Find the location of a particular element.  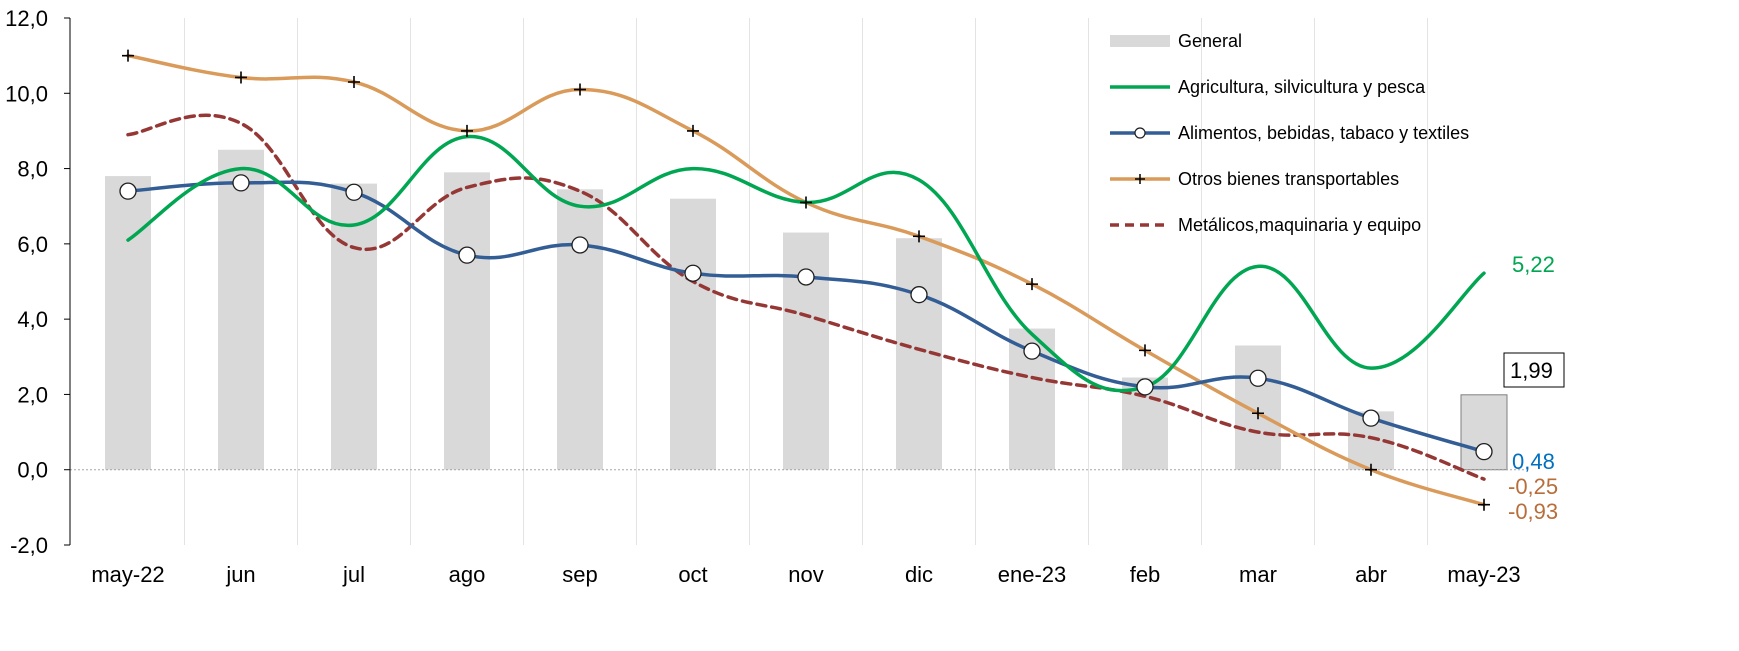

end-label: 5,22 is located at coordinates (1533, 264).